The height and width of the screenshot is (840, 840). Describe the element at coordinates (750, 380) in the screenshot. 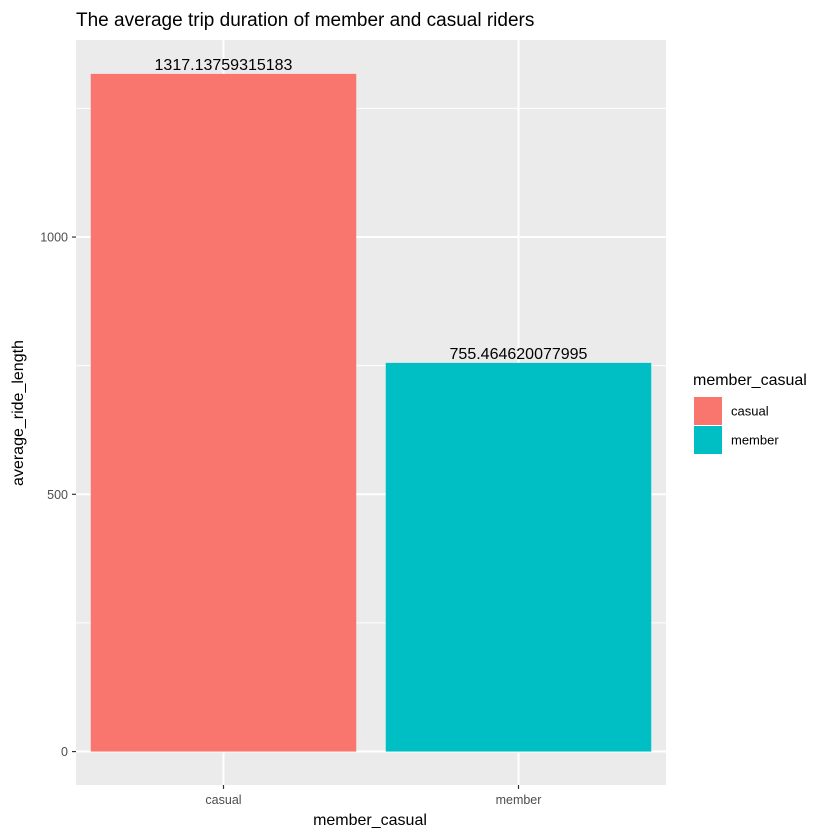

I see `legend-title: member_casual` at that location.